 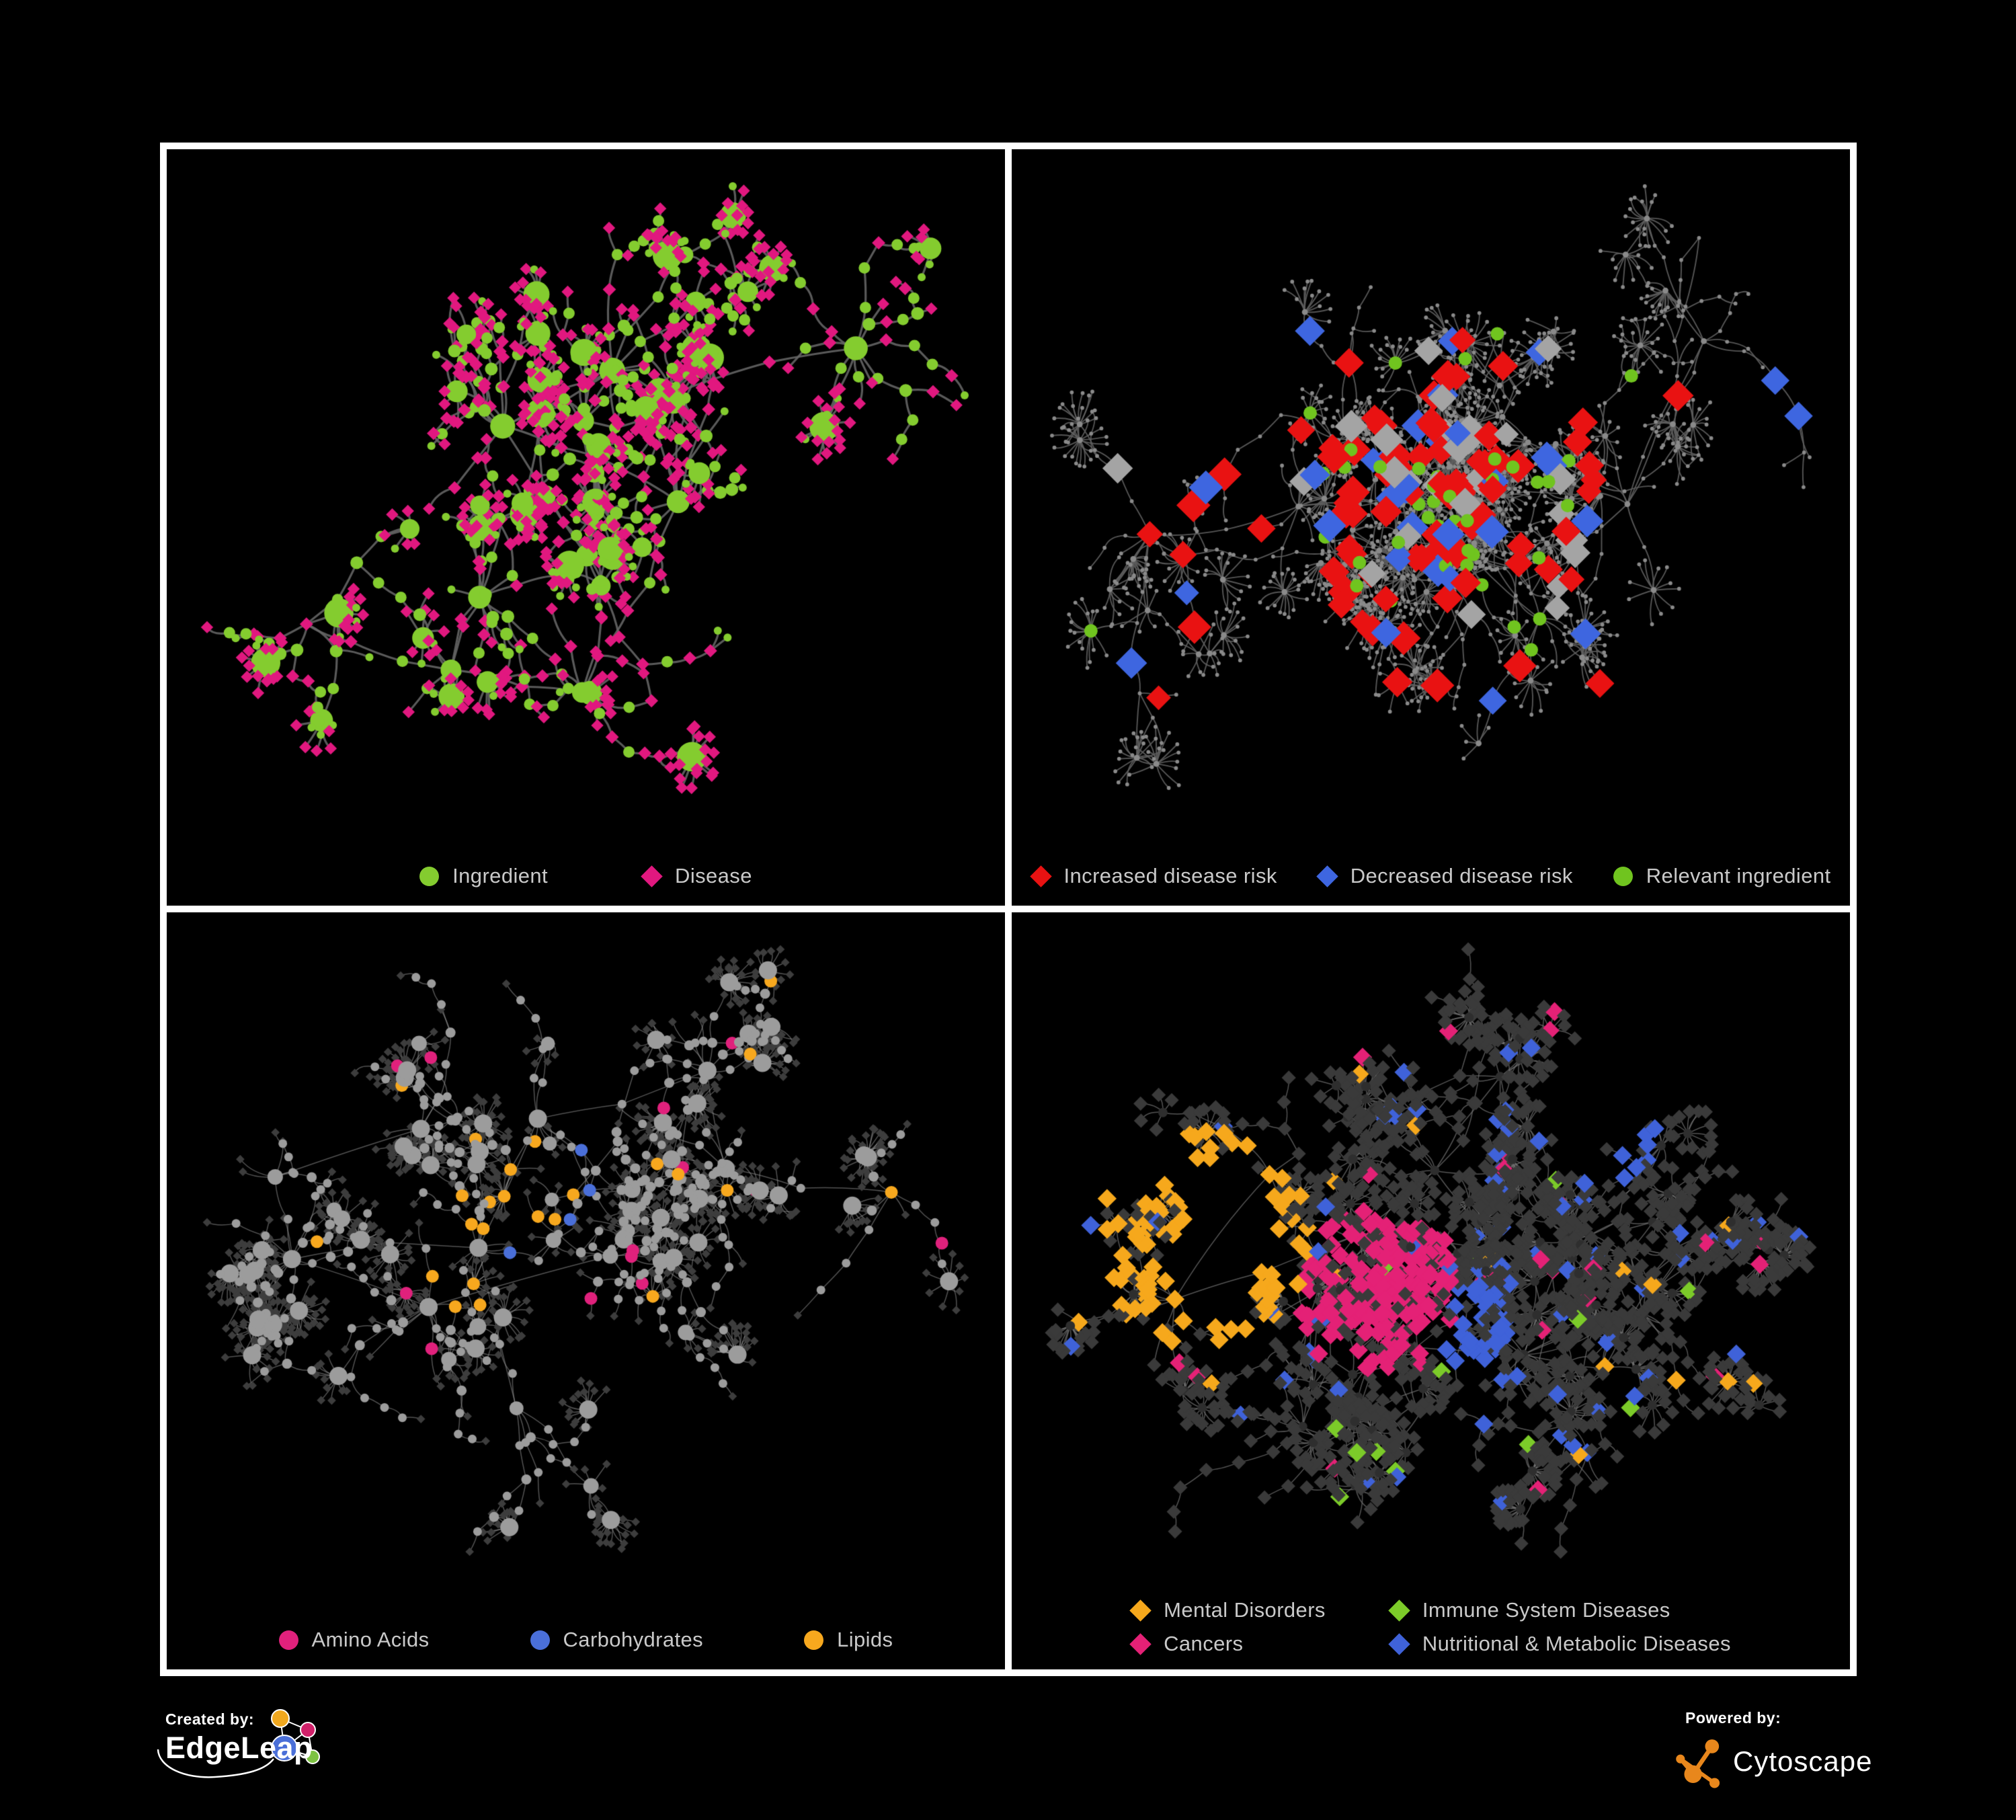 I want to click on legend-item-carbohydrates: Carbohydrates, so click(x=617, y=1640).